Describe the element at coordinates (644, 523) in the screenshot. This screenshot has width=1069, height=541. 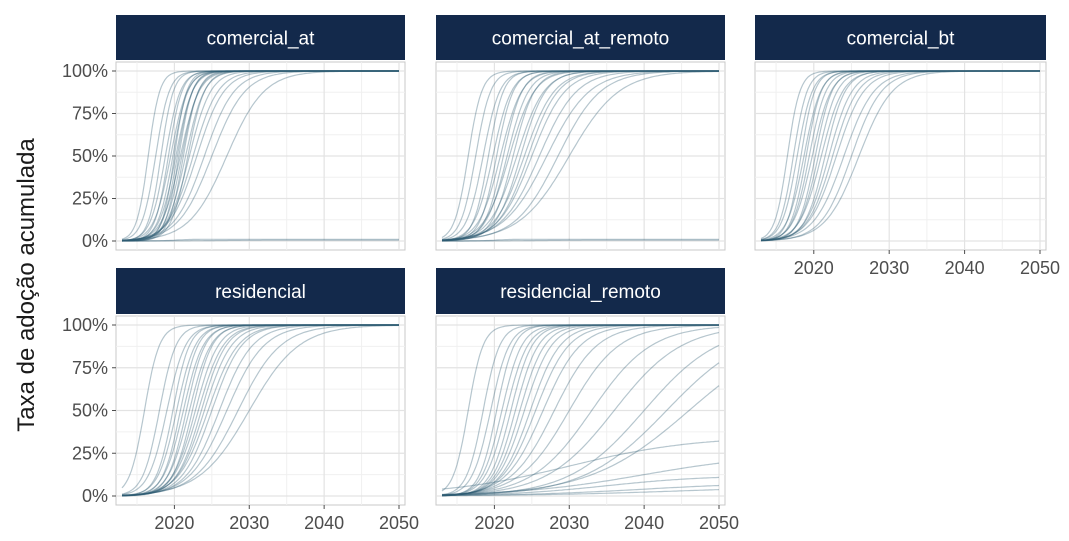
I see `x-tick-label: 2040` at that location.